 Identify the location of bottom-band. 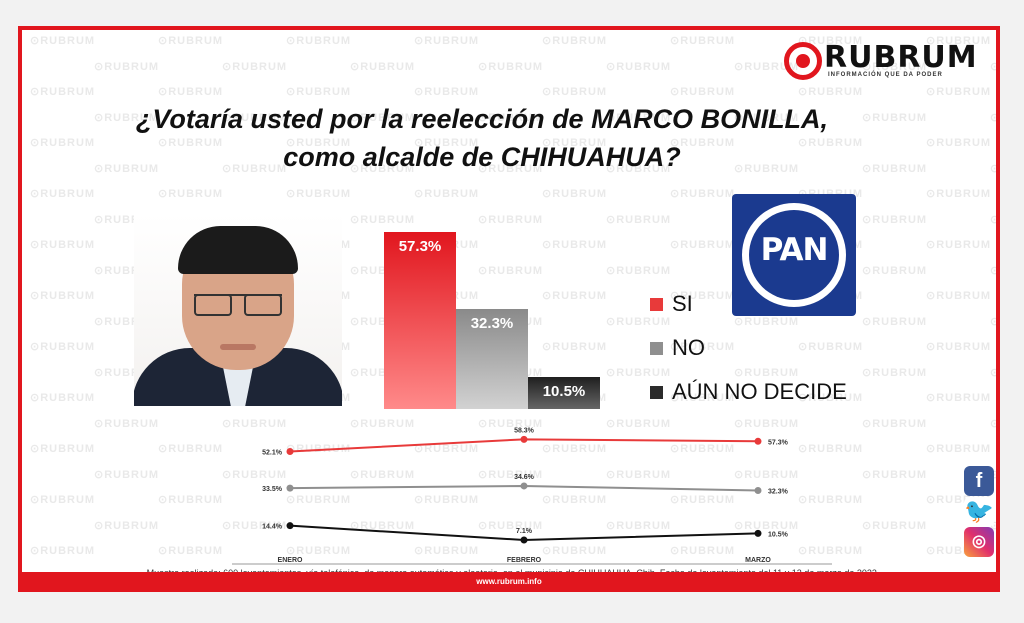
(509, 580).